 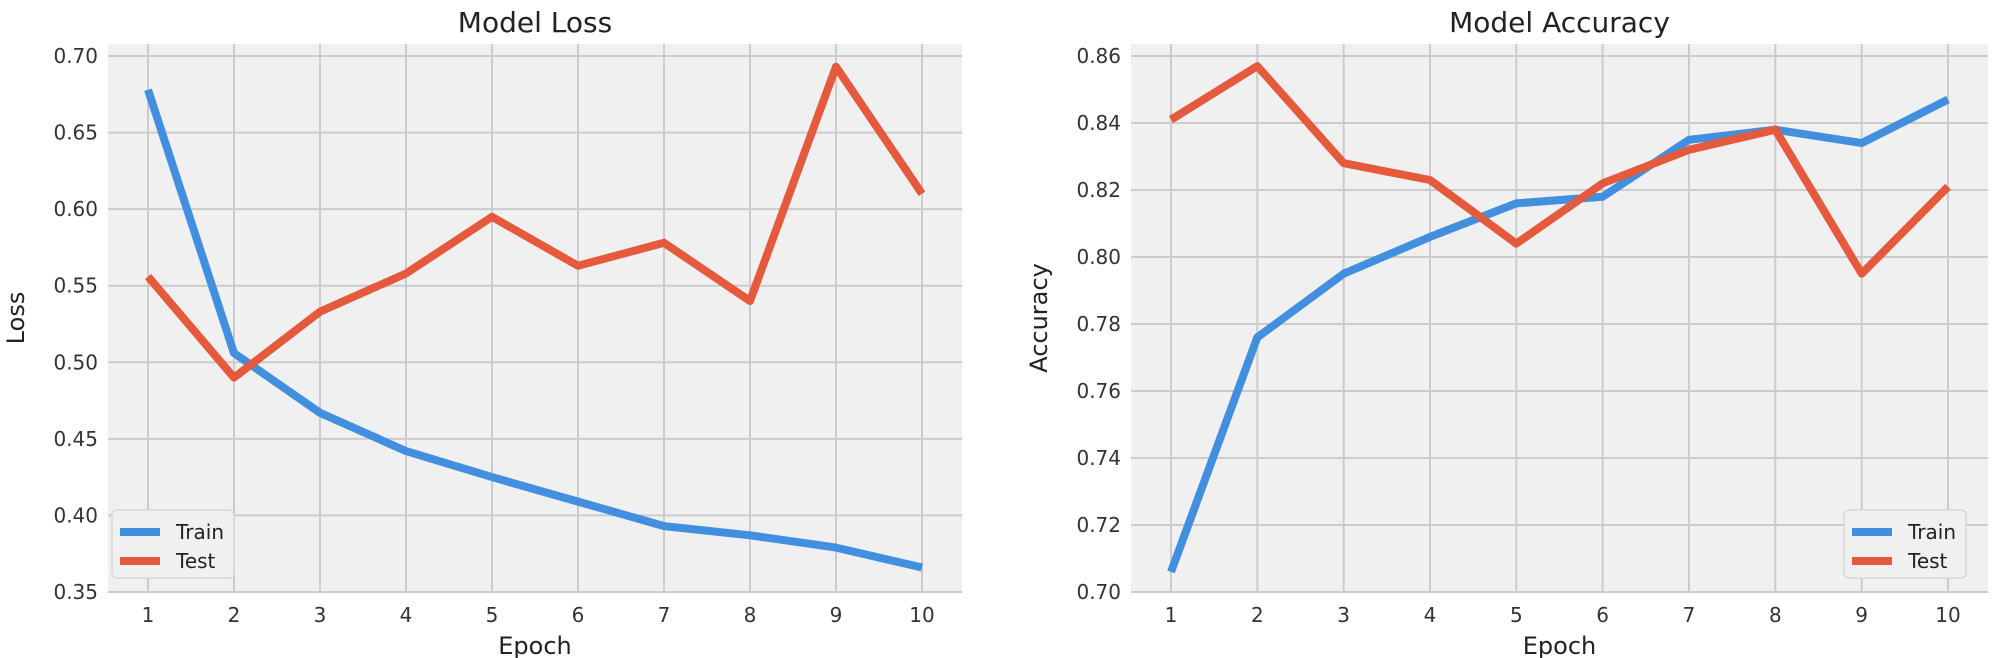 I want to click on chart-title: Model Accuracy, so click(x=1559, y=22).